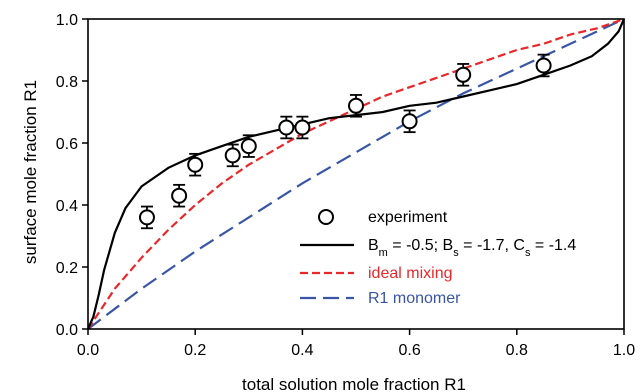 The height and width of the screenshot is (392, 640). Describe the element at coordinates (67, 206) in the screenshot. I see `y-tick-label: 0.4` at that location.